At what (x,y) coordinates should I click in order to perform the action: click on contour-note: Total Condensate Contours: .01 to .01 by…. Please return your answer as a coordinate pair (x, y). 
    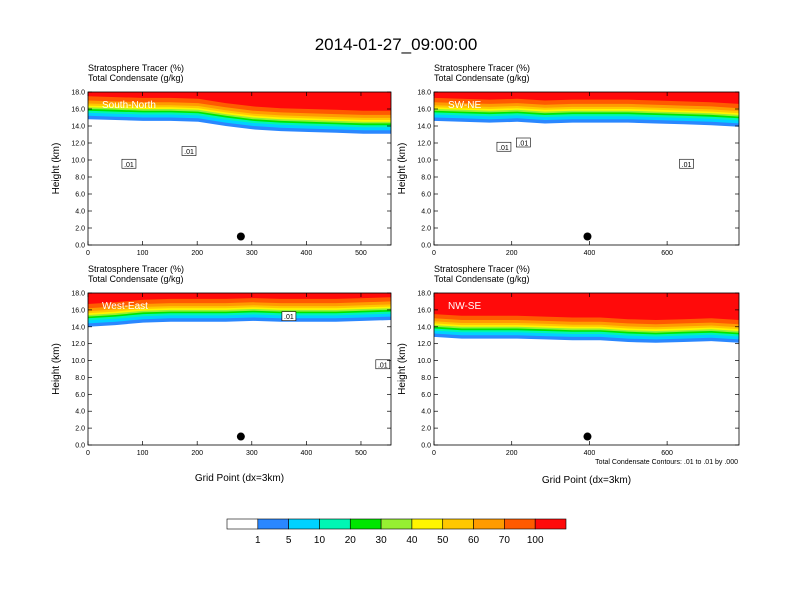
    Looking at the image, I should click on (666, 462).